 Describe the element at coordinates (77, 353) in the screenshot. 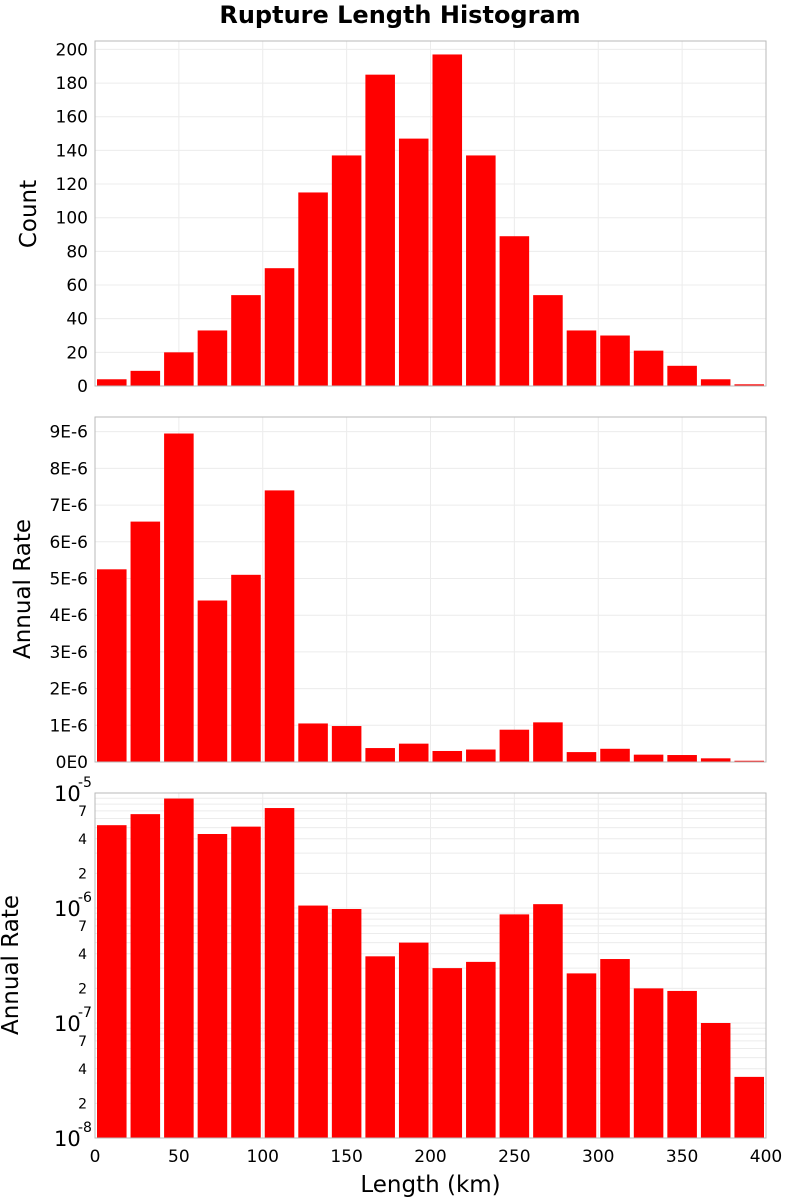

I see `y-tick-label: 20` at that location.